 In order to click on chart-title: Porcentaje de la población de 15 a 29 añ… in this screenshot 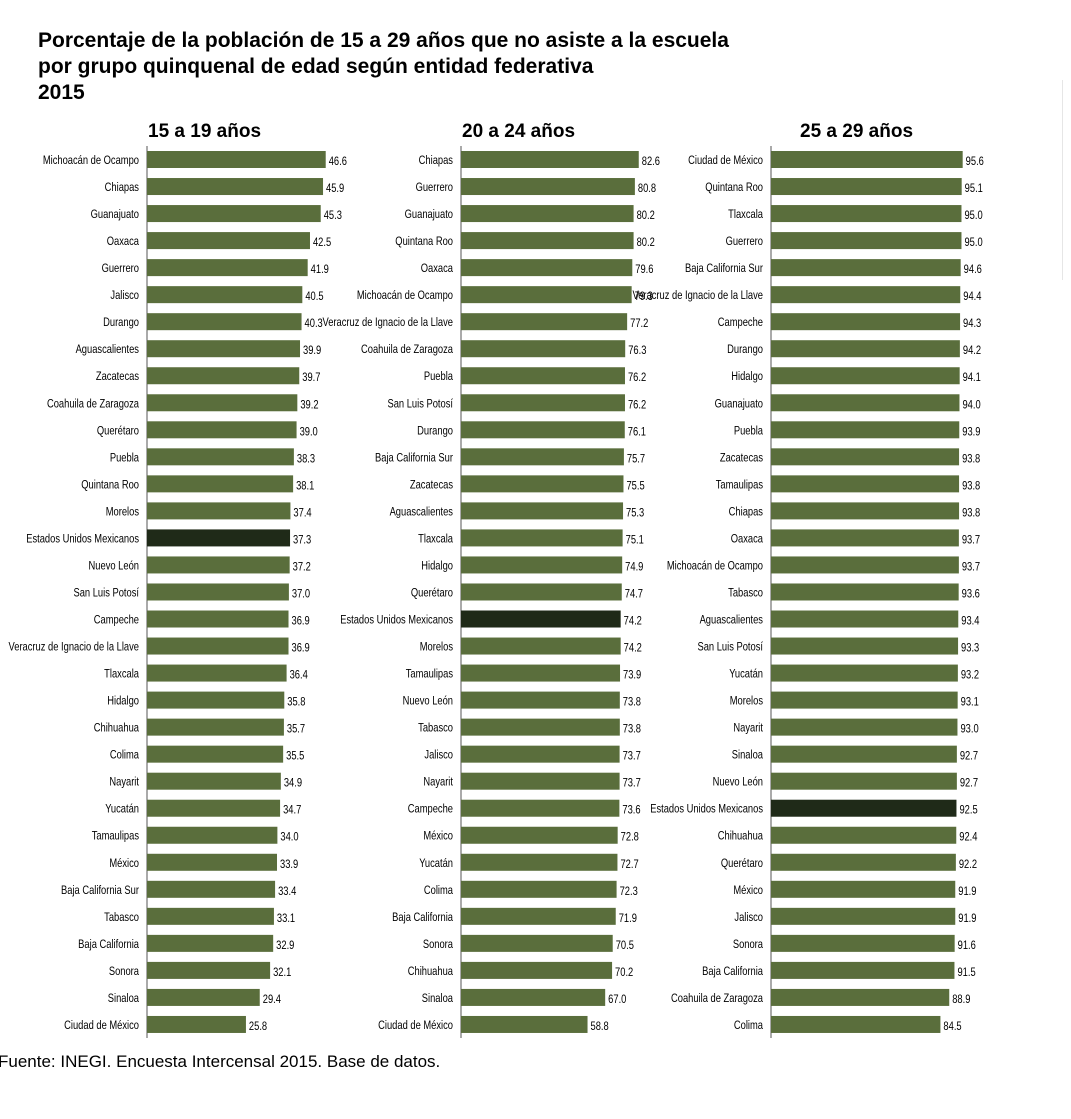, I will do `click(488, 67)`.